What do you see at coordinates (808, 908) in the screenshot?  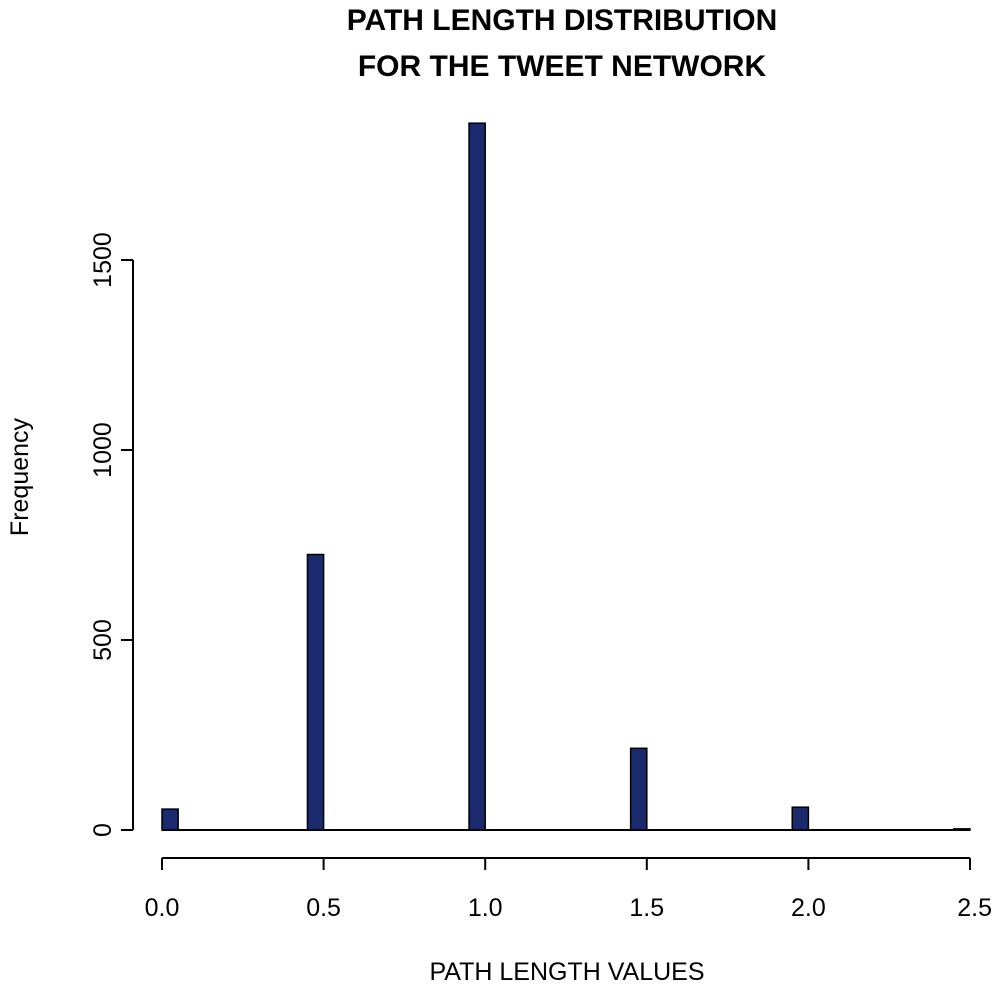 I see `x-tick-label: 2.0` at bounding box center [808, 908].